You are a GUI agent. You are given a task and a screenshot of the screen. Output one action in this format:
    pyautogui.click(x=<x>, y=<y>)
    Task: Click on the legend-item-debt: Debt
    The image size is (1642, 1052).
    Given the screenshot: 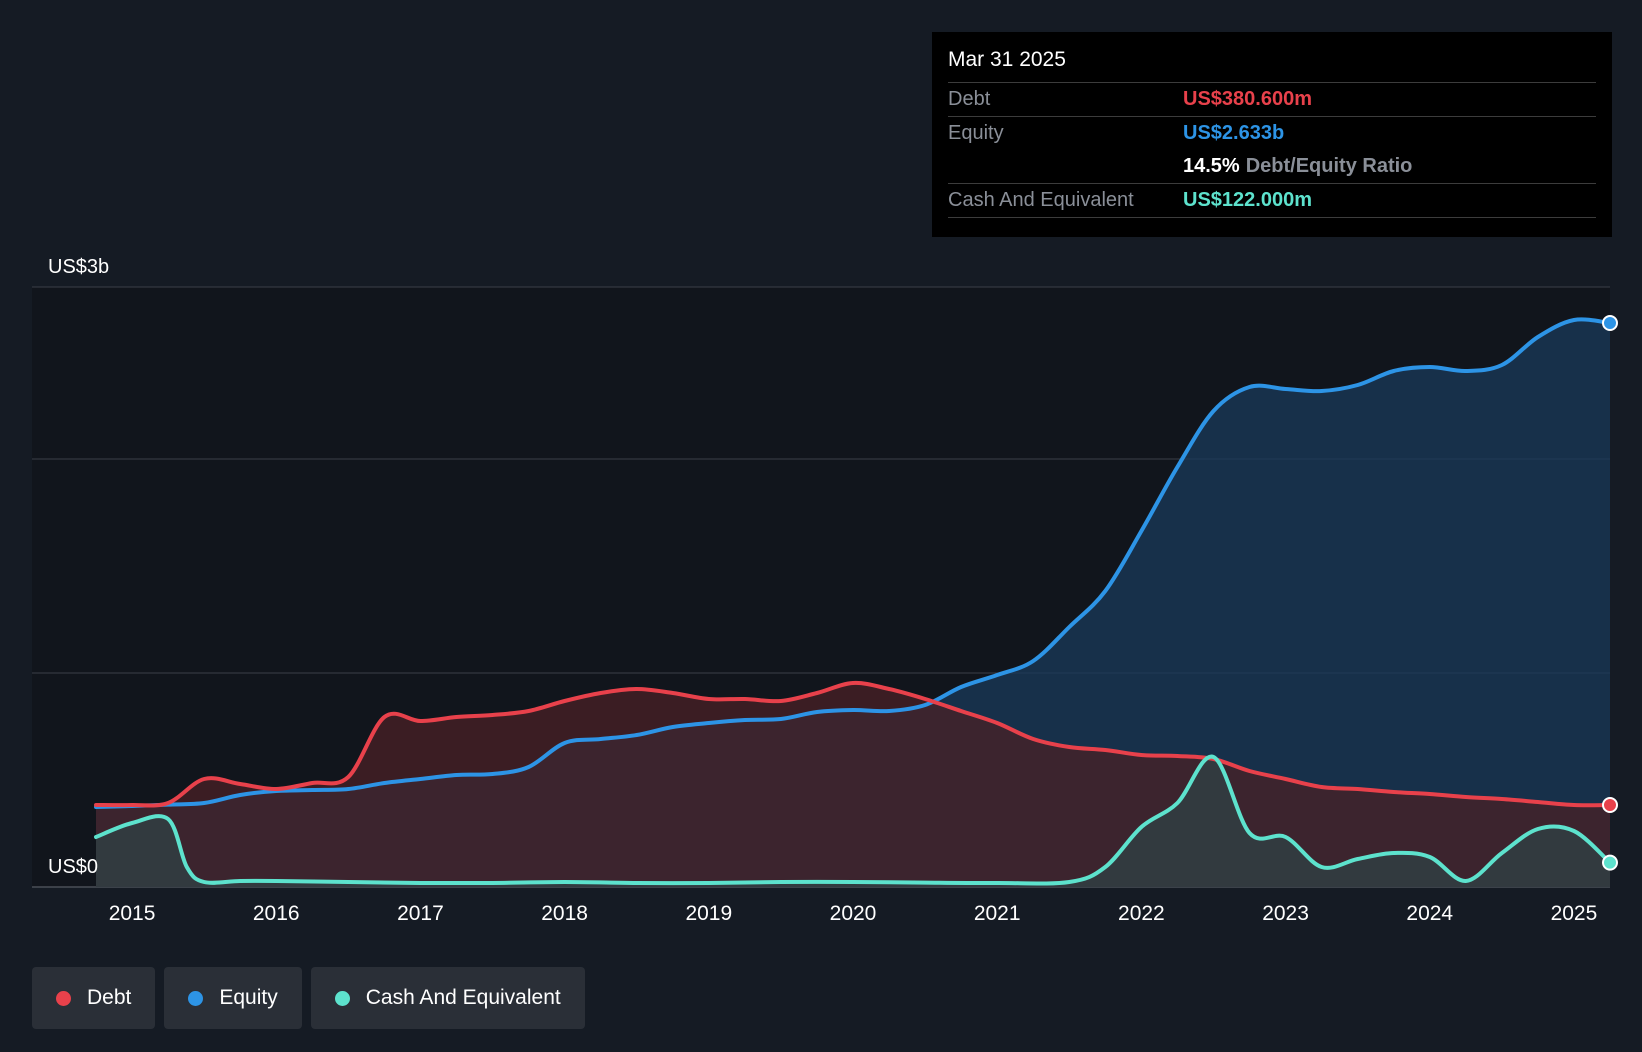 What is the action you would take?
    pyautogui.click(x=94, y=998)
    